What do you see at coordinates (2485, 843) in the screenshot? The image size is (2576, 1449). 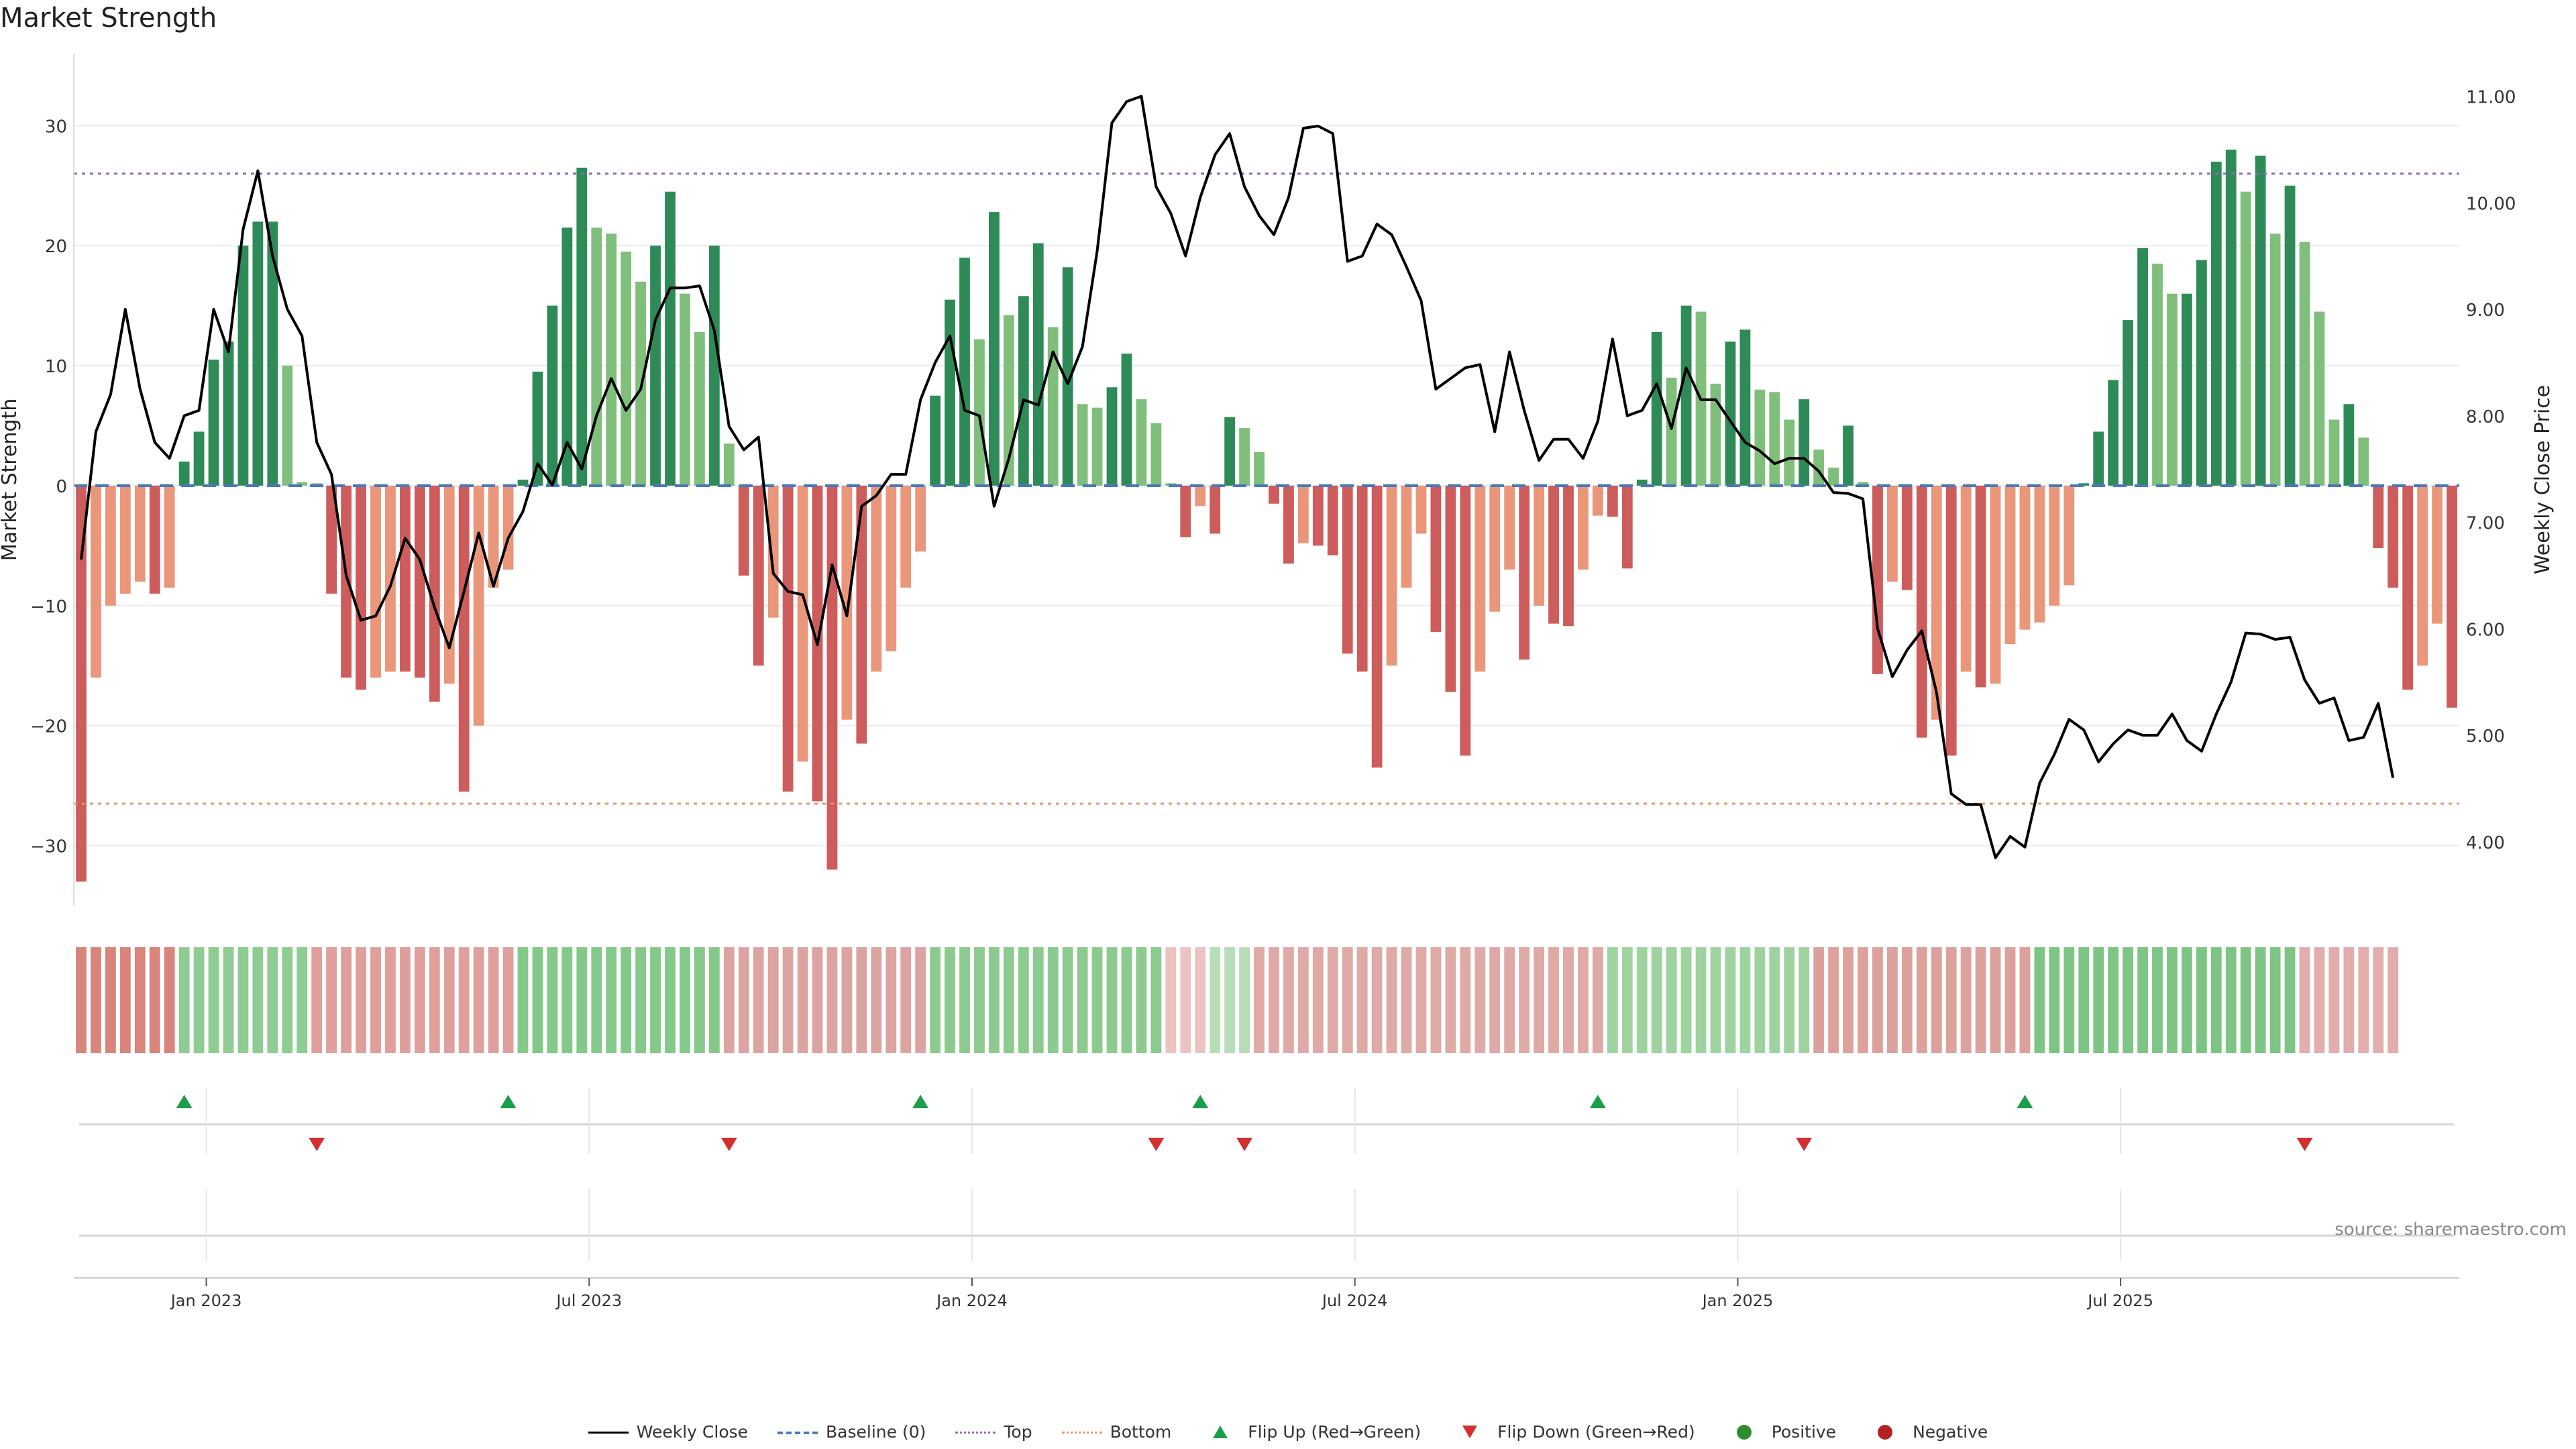 I see `y2-tick-label: 4.00` at bounding box center [2485, 843].